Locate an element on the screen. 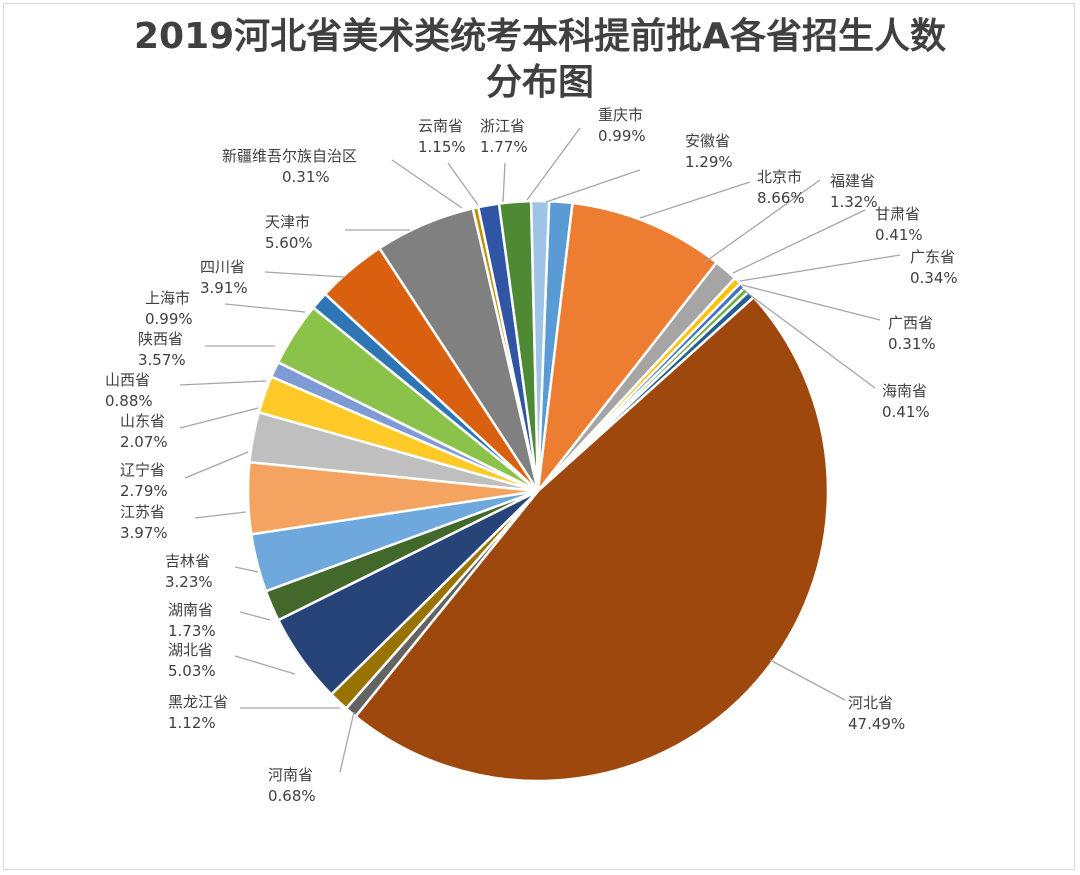 The width and height of the screenshot is (1080, 875). slice-label-18: 陕西省 is located at coordinates (160, 339).